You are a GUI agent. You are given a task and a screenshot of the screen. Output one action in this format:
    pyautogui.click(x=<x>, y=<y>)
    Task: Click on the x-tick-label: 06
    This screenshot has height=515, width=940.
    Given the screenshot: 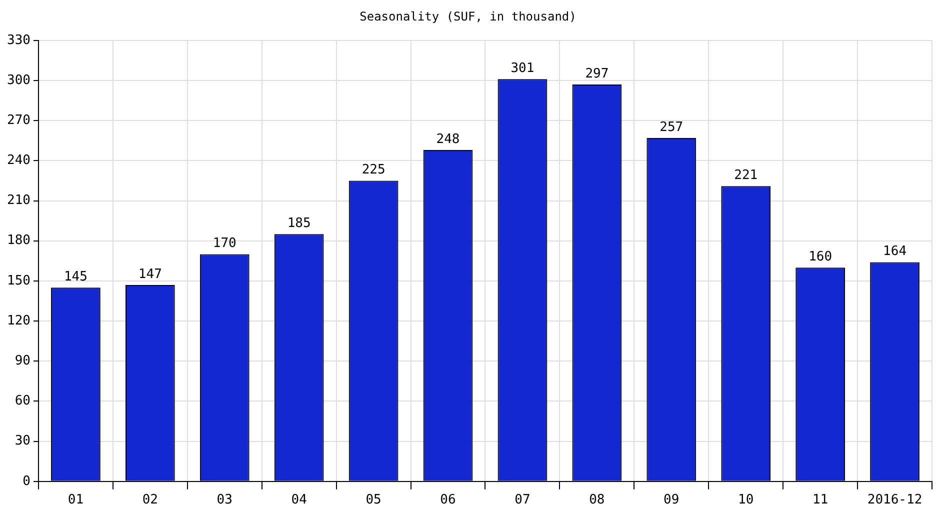 What is the action you would take?
    pyautogui.click(x=448, y=500)
    